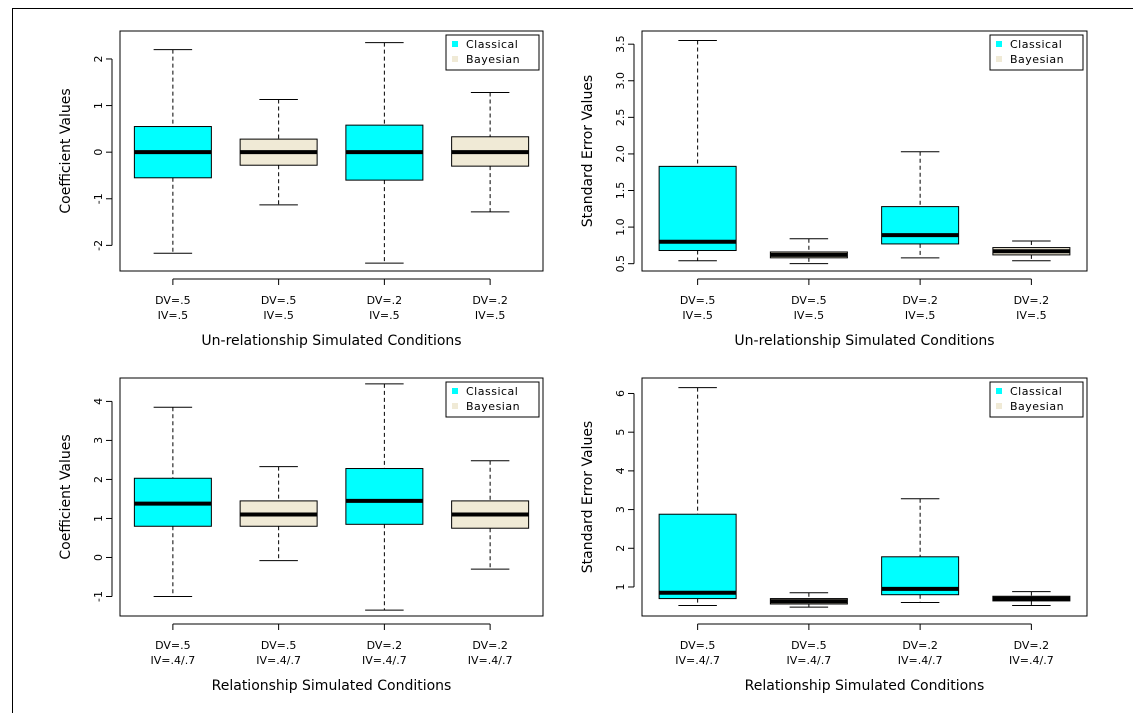  What do you see at coordinates (98, 245) in the screenshot?
I see `y-tick-label: -2` at bounding box center [98, 245].